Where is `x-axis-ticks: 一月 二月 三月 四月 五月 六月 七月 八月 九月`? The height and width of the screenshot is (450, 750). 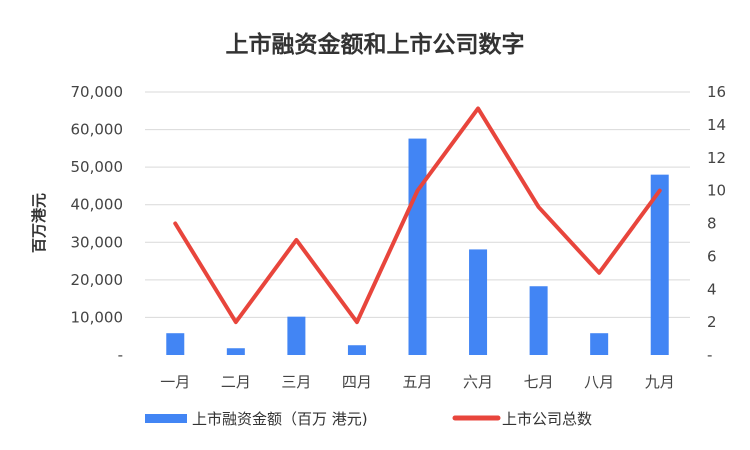
x-axis-ticks: 一月 二月 三月 四月 五月 六月 七月 八月 九月 is located at coordinates (417, 382).